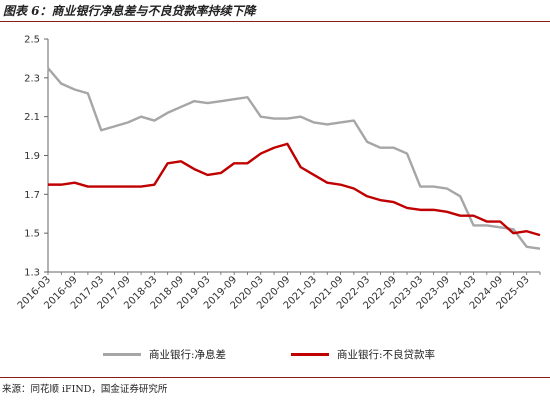 Image resolution: width=550 pixels, height=401 pixels. Describe the element at coordinates (122, 354) in the screenshot. I see `legend-swatch-gray` at that location.